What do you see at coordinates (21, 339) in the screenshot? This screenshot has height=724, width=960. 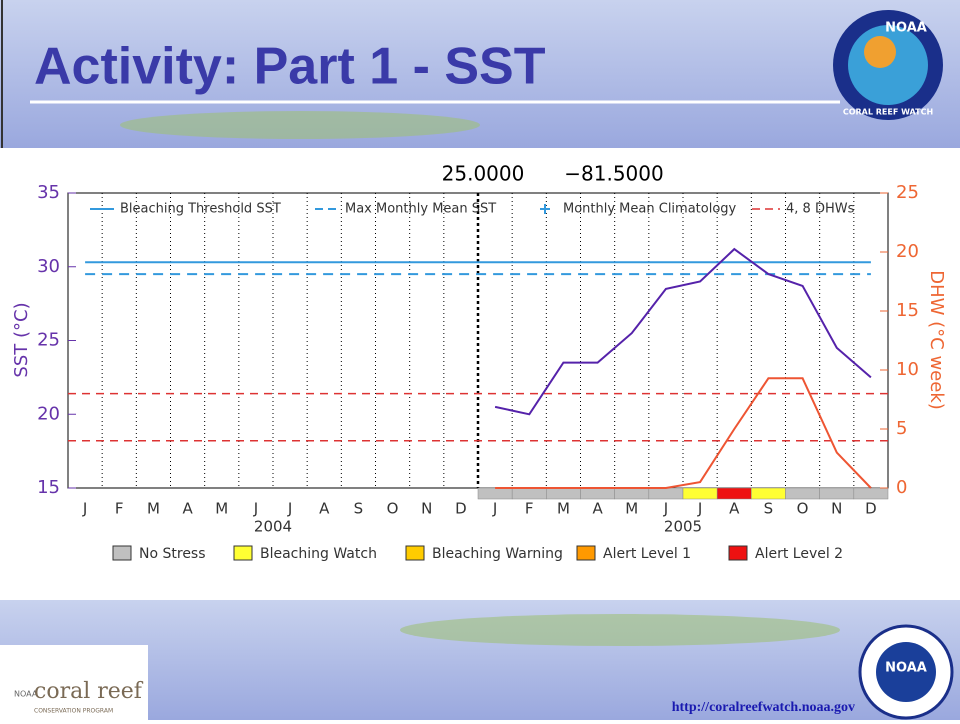 I see `y-axis-label: SST (°C)` at bounding box center [21, 339].